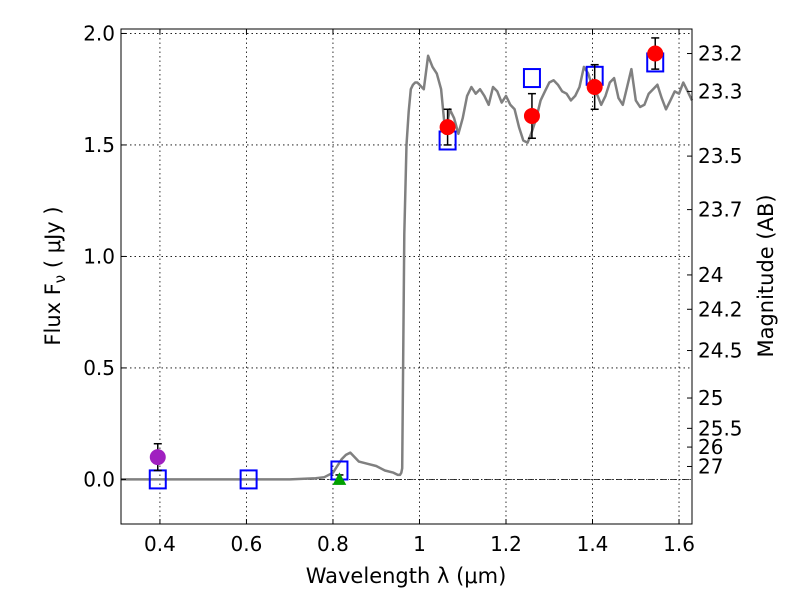 This screenshot has width=800, height=600. Describe the element at coordinates (99, 145) in the screenshot. I see `y-tick-label: 1.5` at that location.